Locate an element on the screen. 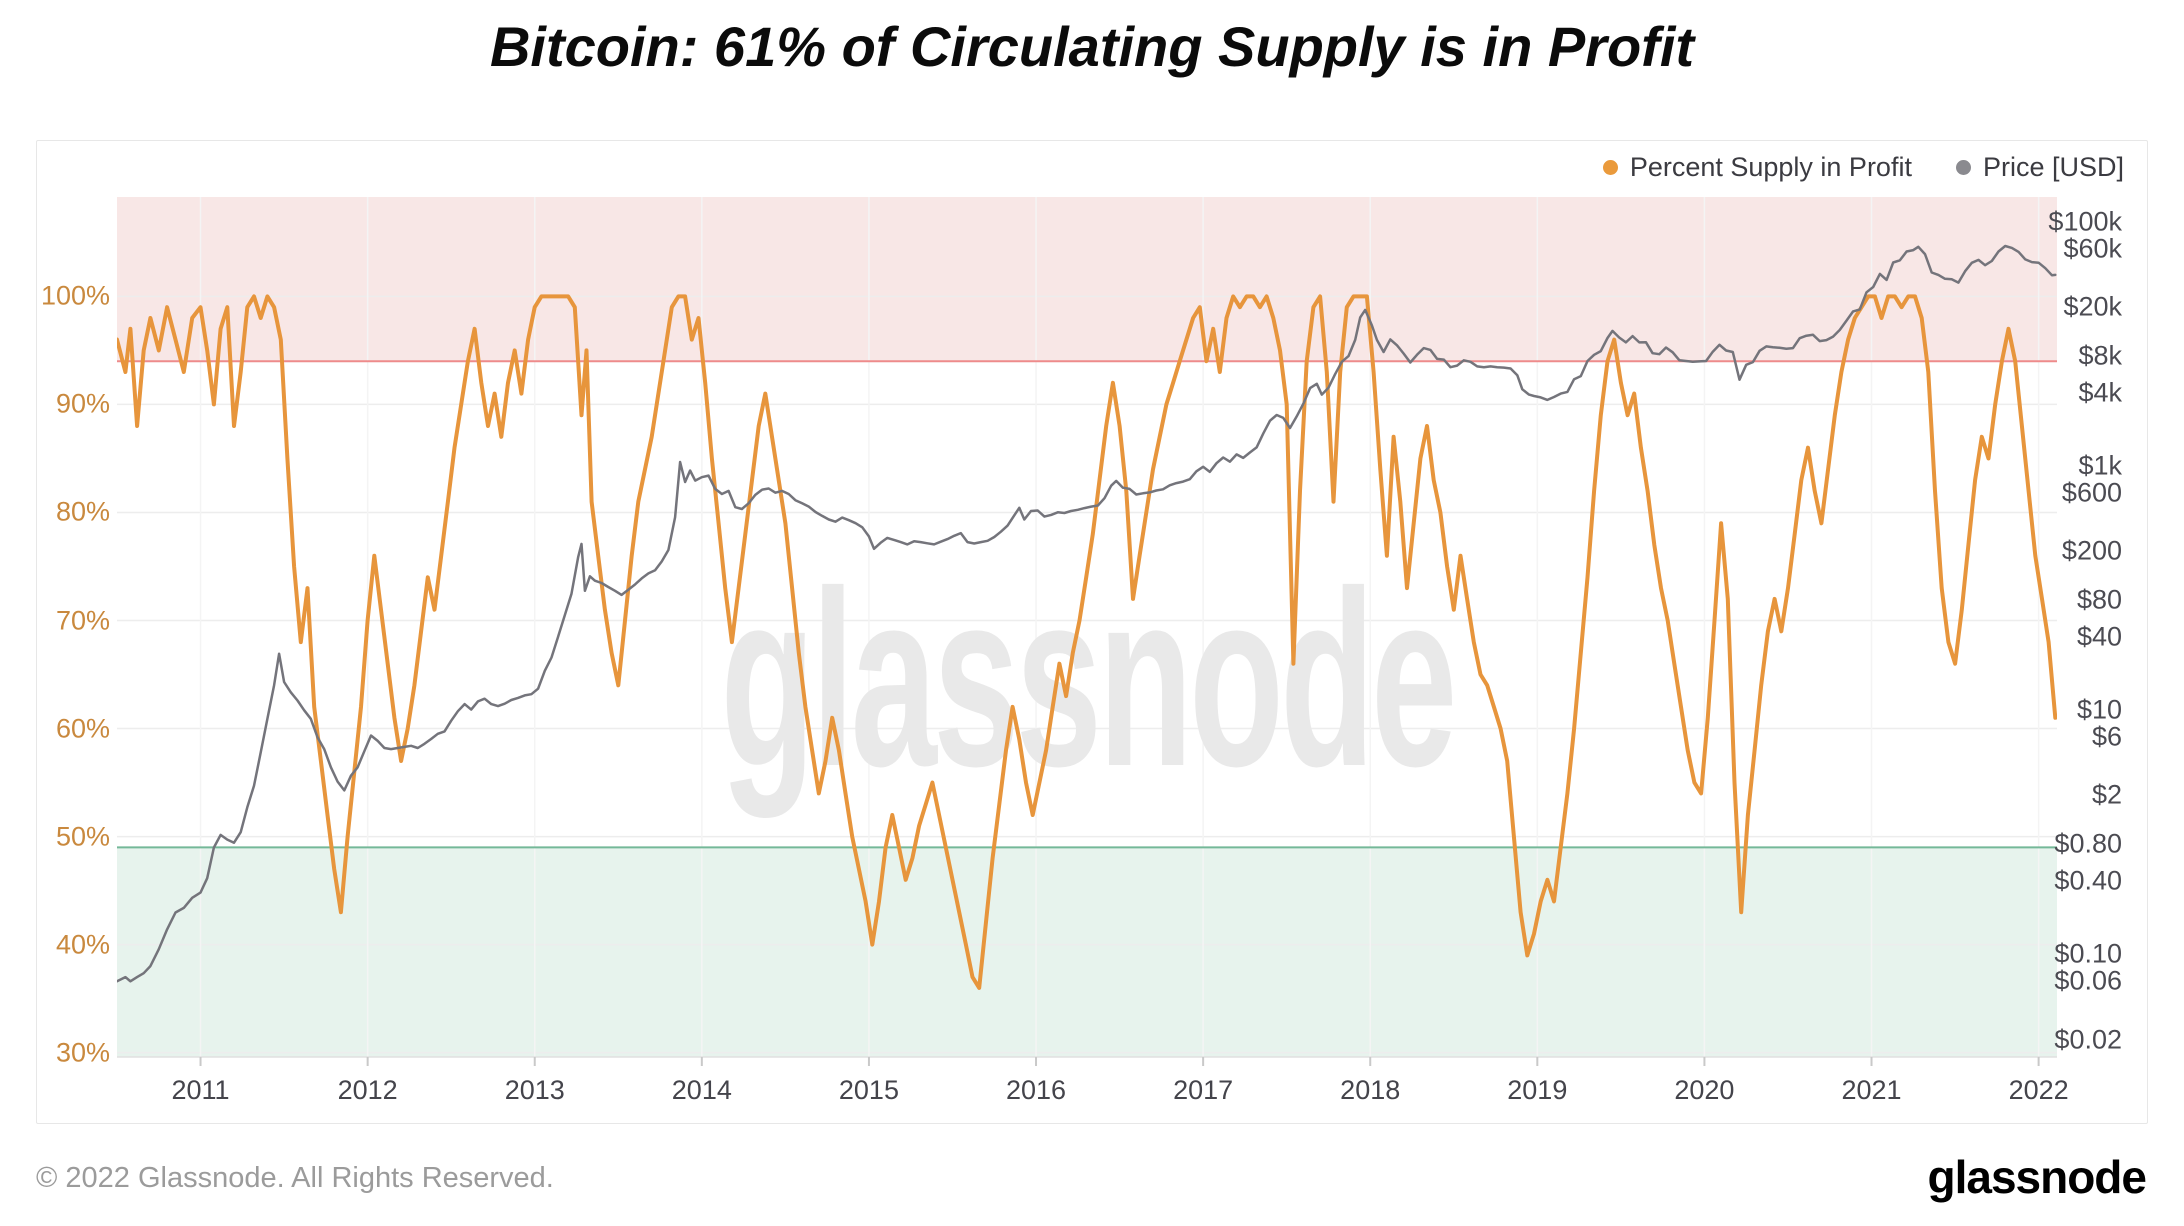 This screenshot has width=2184, height=1226. x-axis-tick-label: 2013 is located at coordinates (534, 1090).